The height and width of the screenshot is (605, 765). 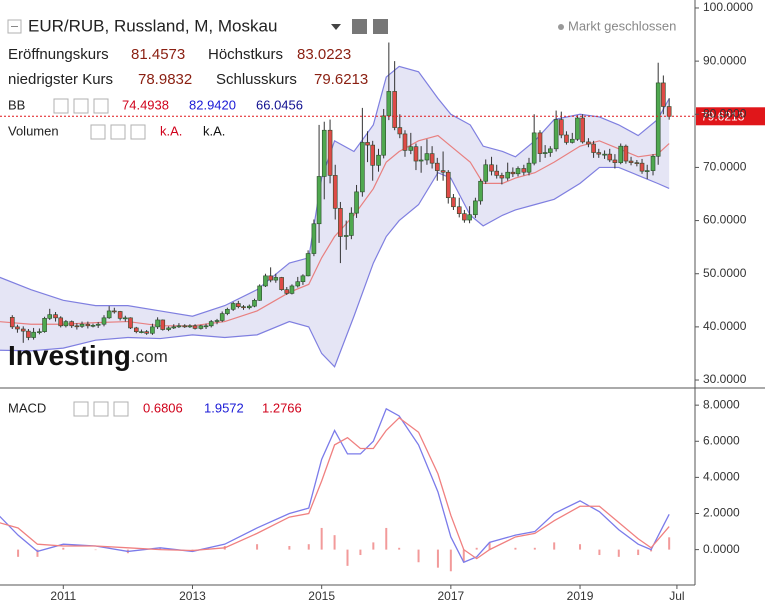 What do you see at coordinates (282, 407) in the screenshot?
I see `macd-legend-value: 1.2766` at bounding box center [282, 407].